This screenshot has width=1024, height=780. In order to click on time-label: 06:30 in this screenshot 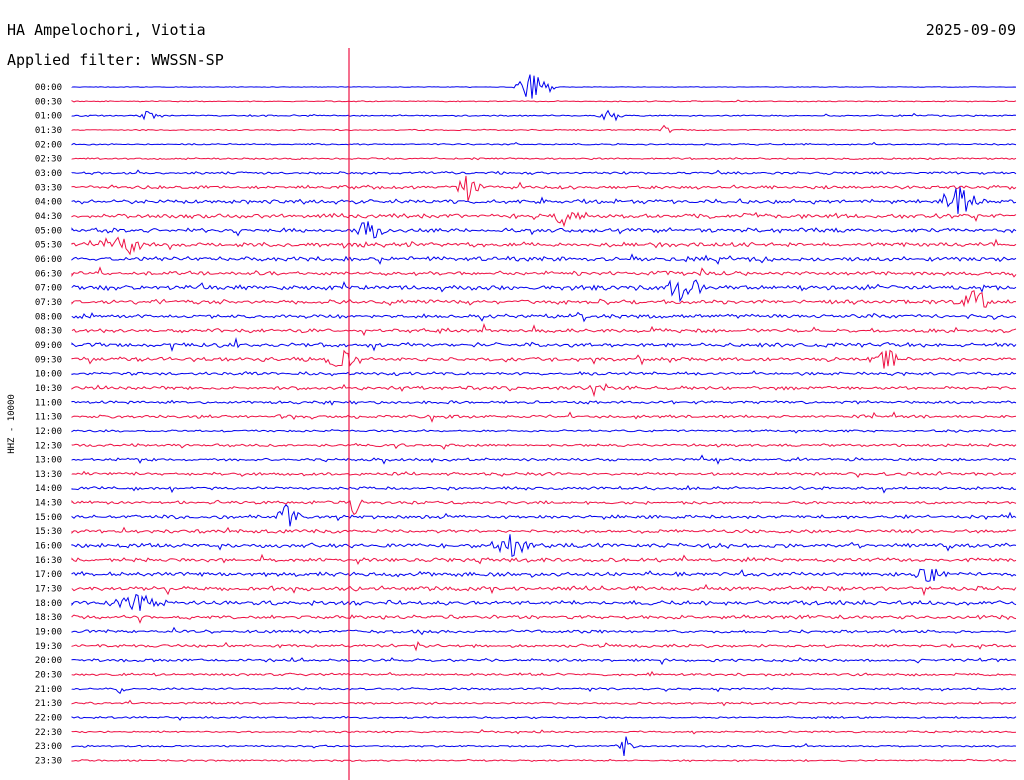, I will do `click(48, 274)`.